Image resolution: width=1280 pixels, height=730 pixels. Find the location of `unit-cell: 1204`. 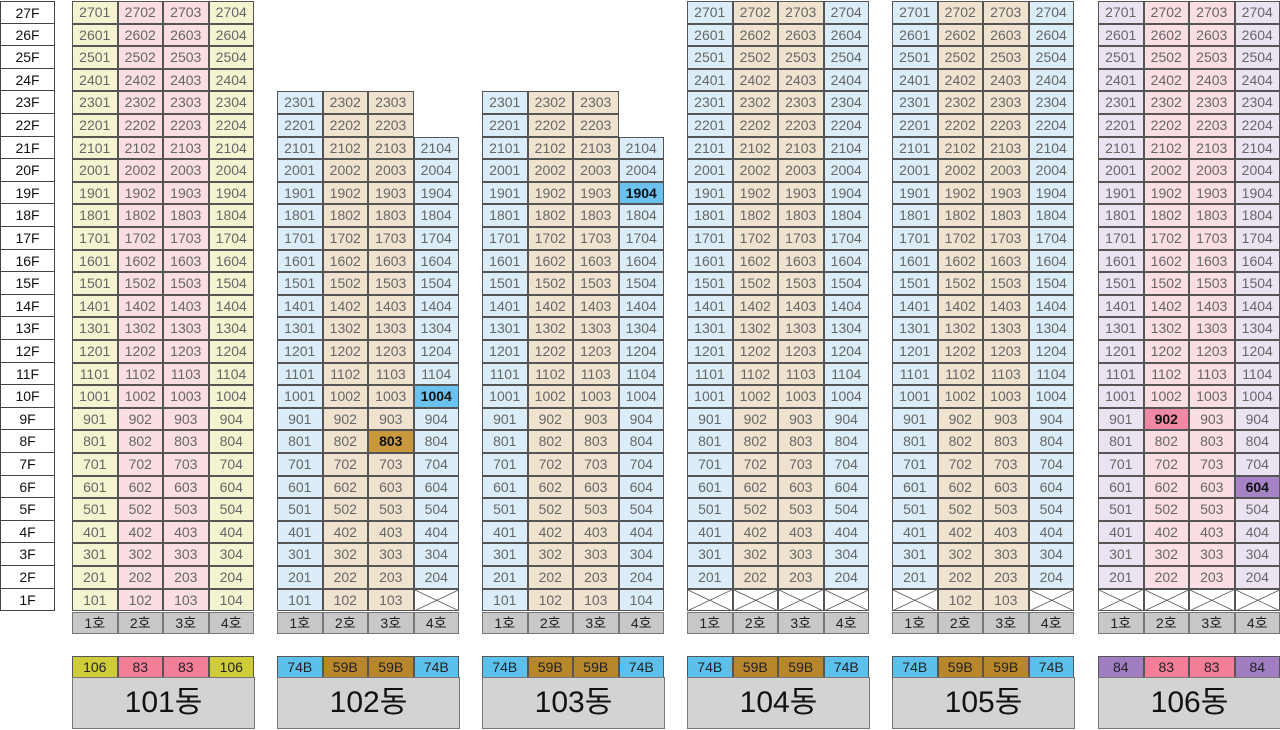

unit-cell: 1204 is located at coordinates (231, 351).